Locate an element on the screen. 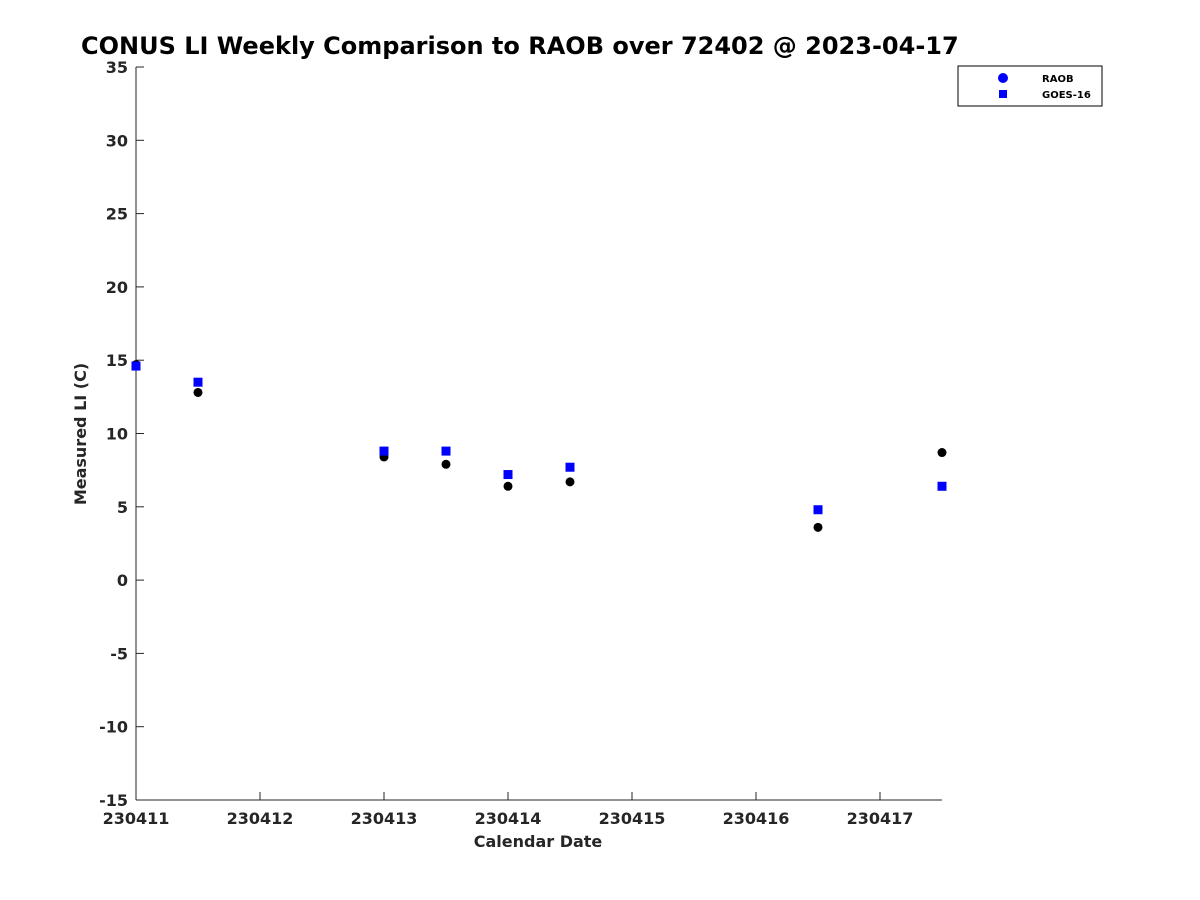 The image size is (1200, 900). legend-goes-marker is located at coordinates (1003, 94).